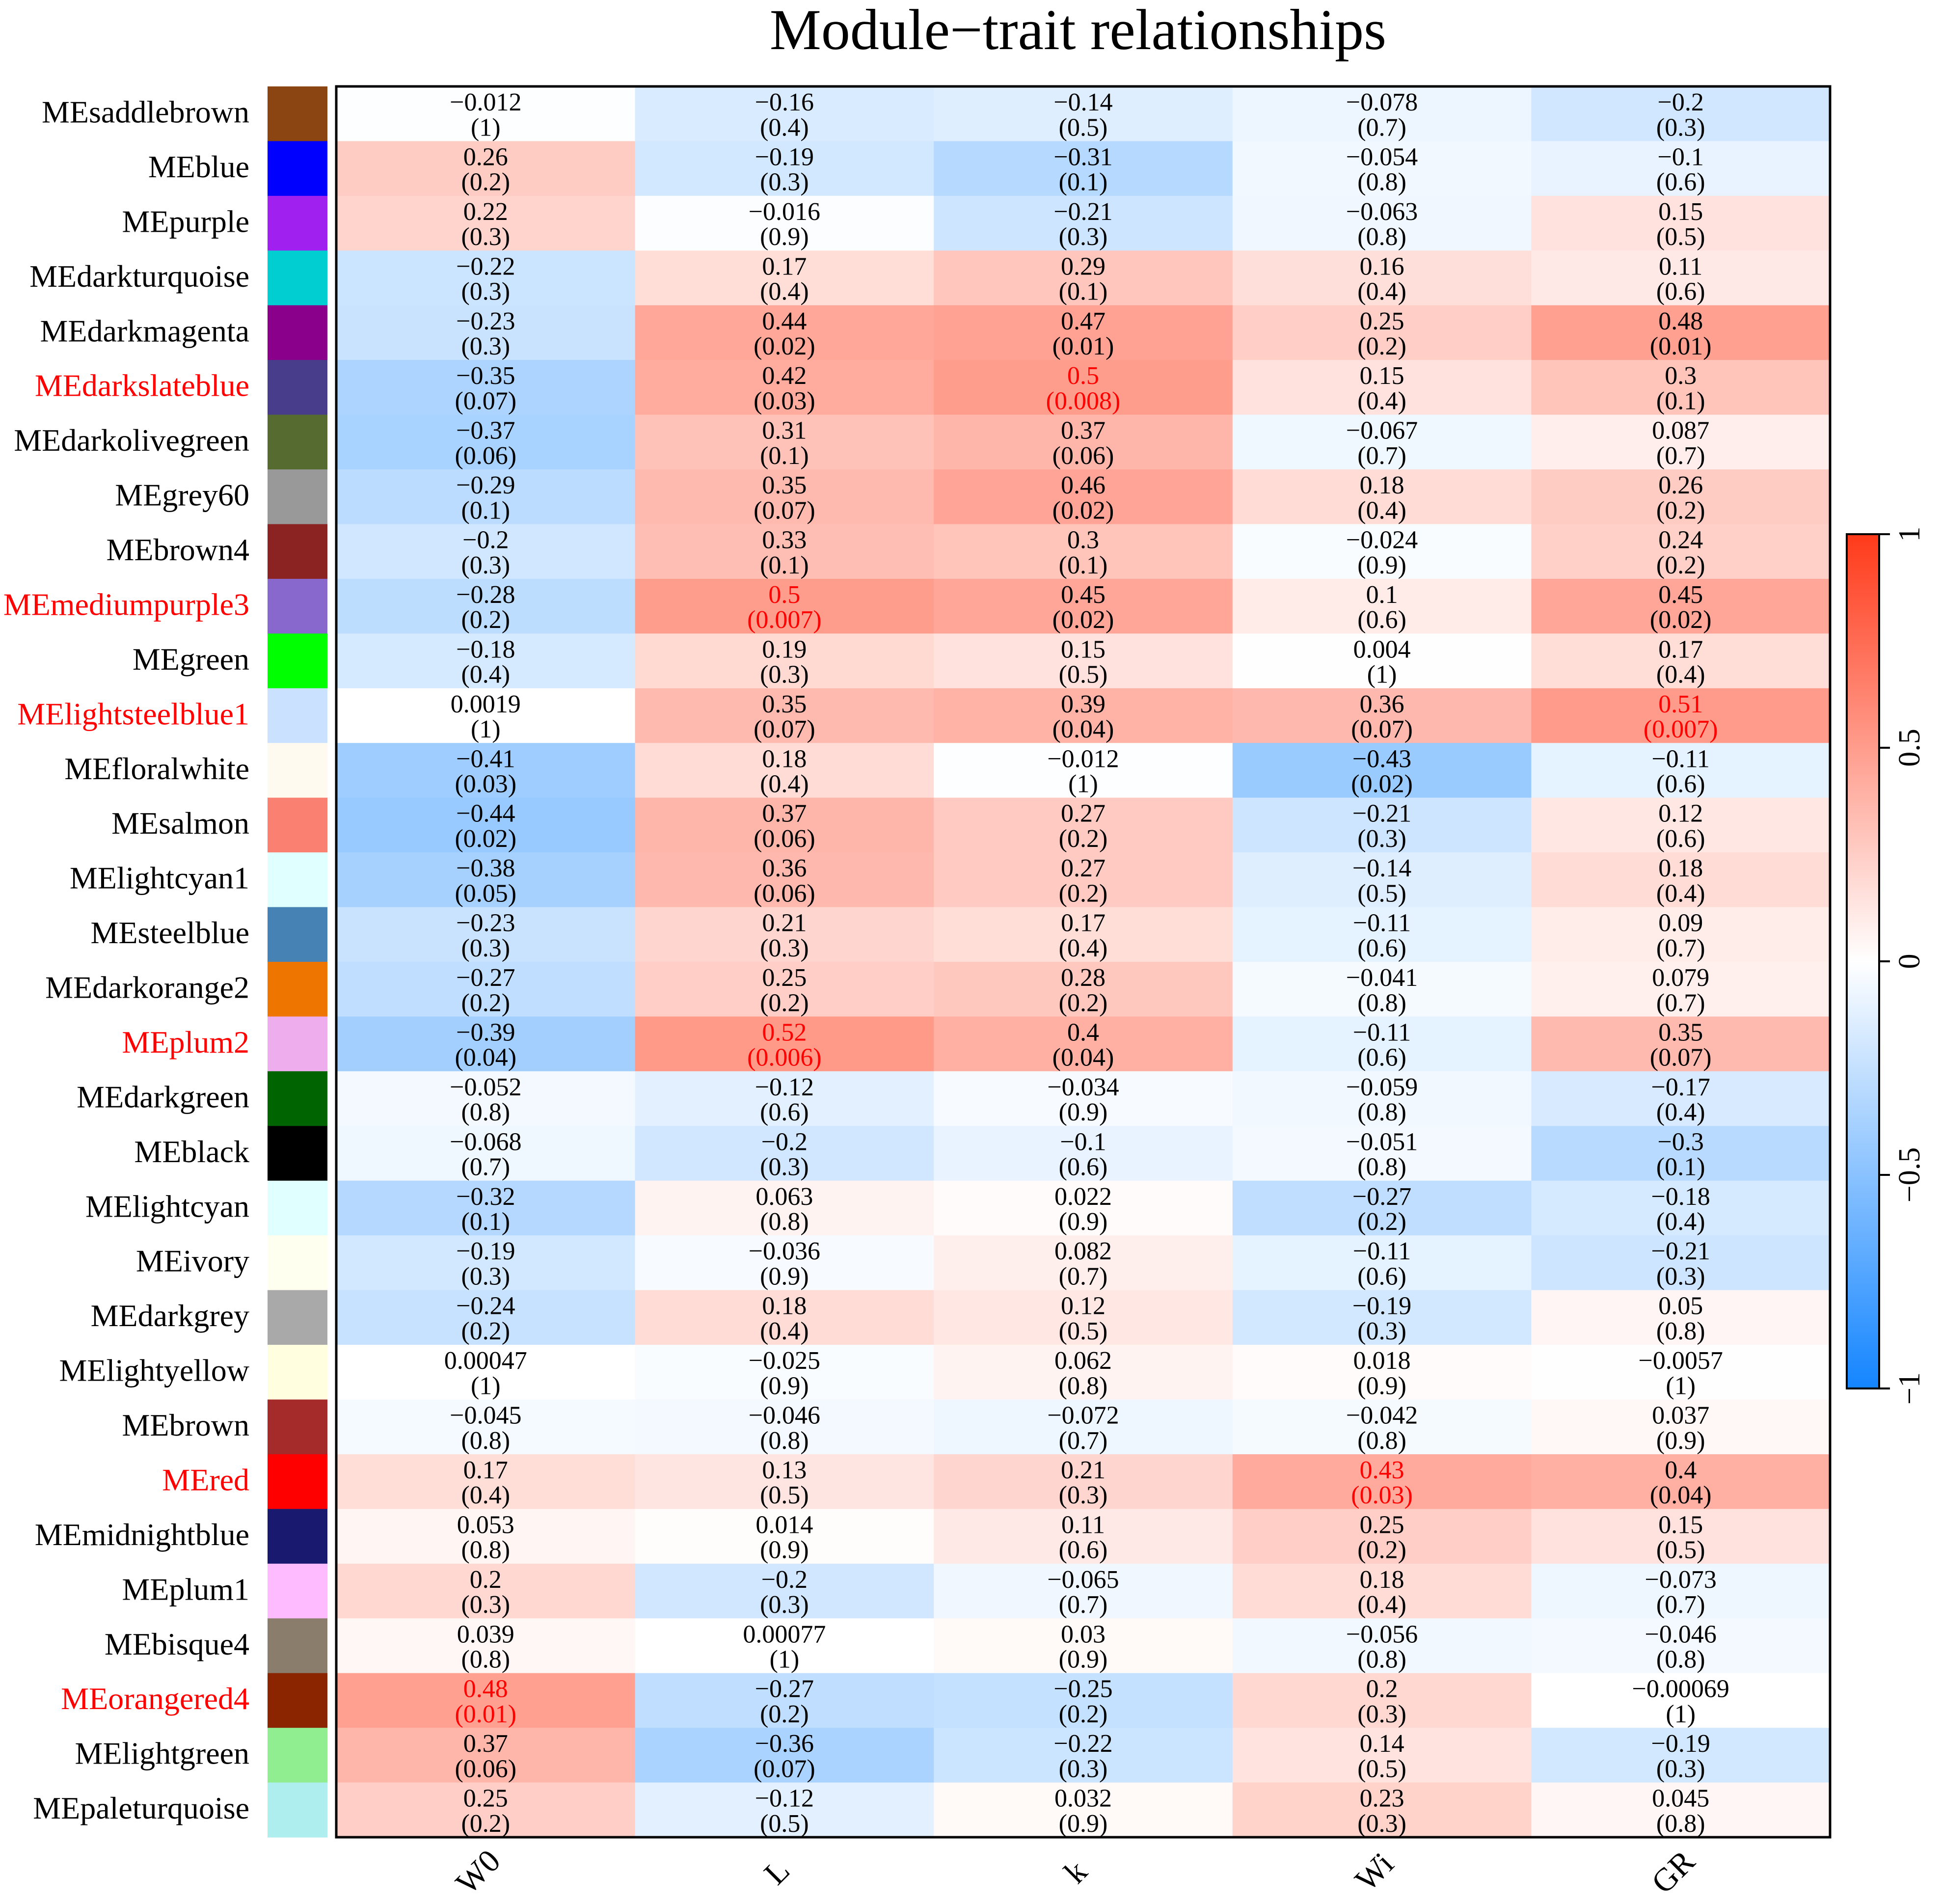  Describe the element at coordinates (1382, 1580) in the screenshot. I see `cell-correlation: 0.18` at that location.